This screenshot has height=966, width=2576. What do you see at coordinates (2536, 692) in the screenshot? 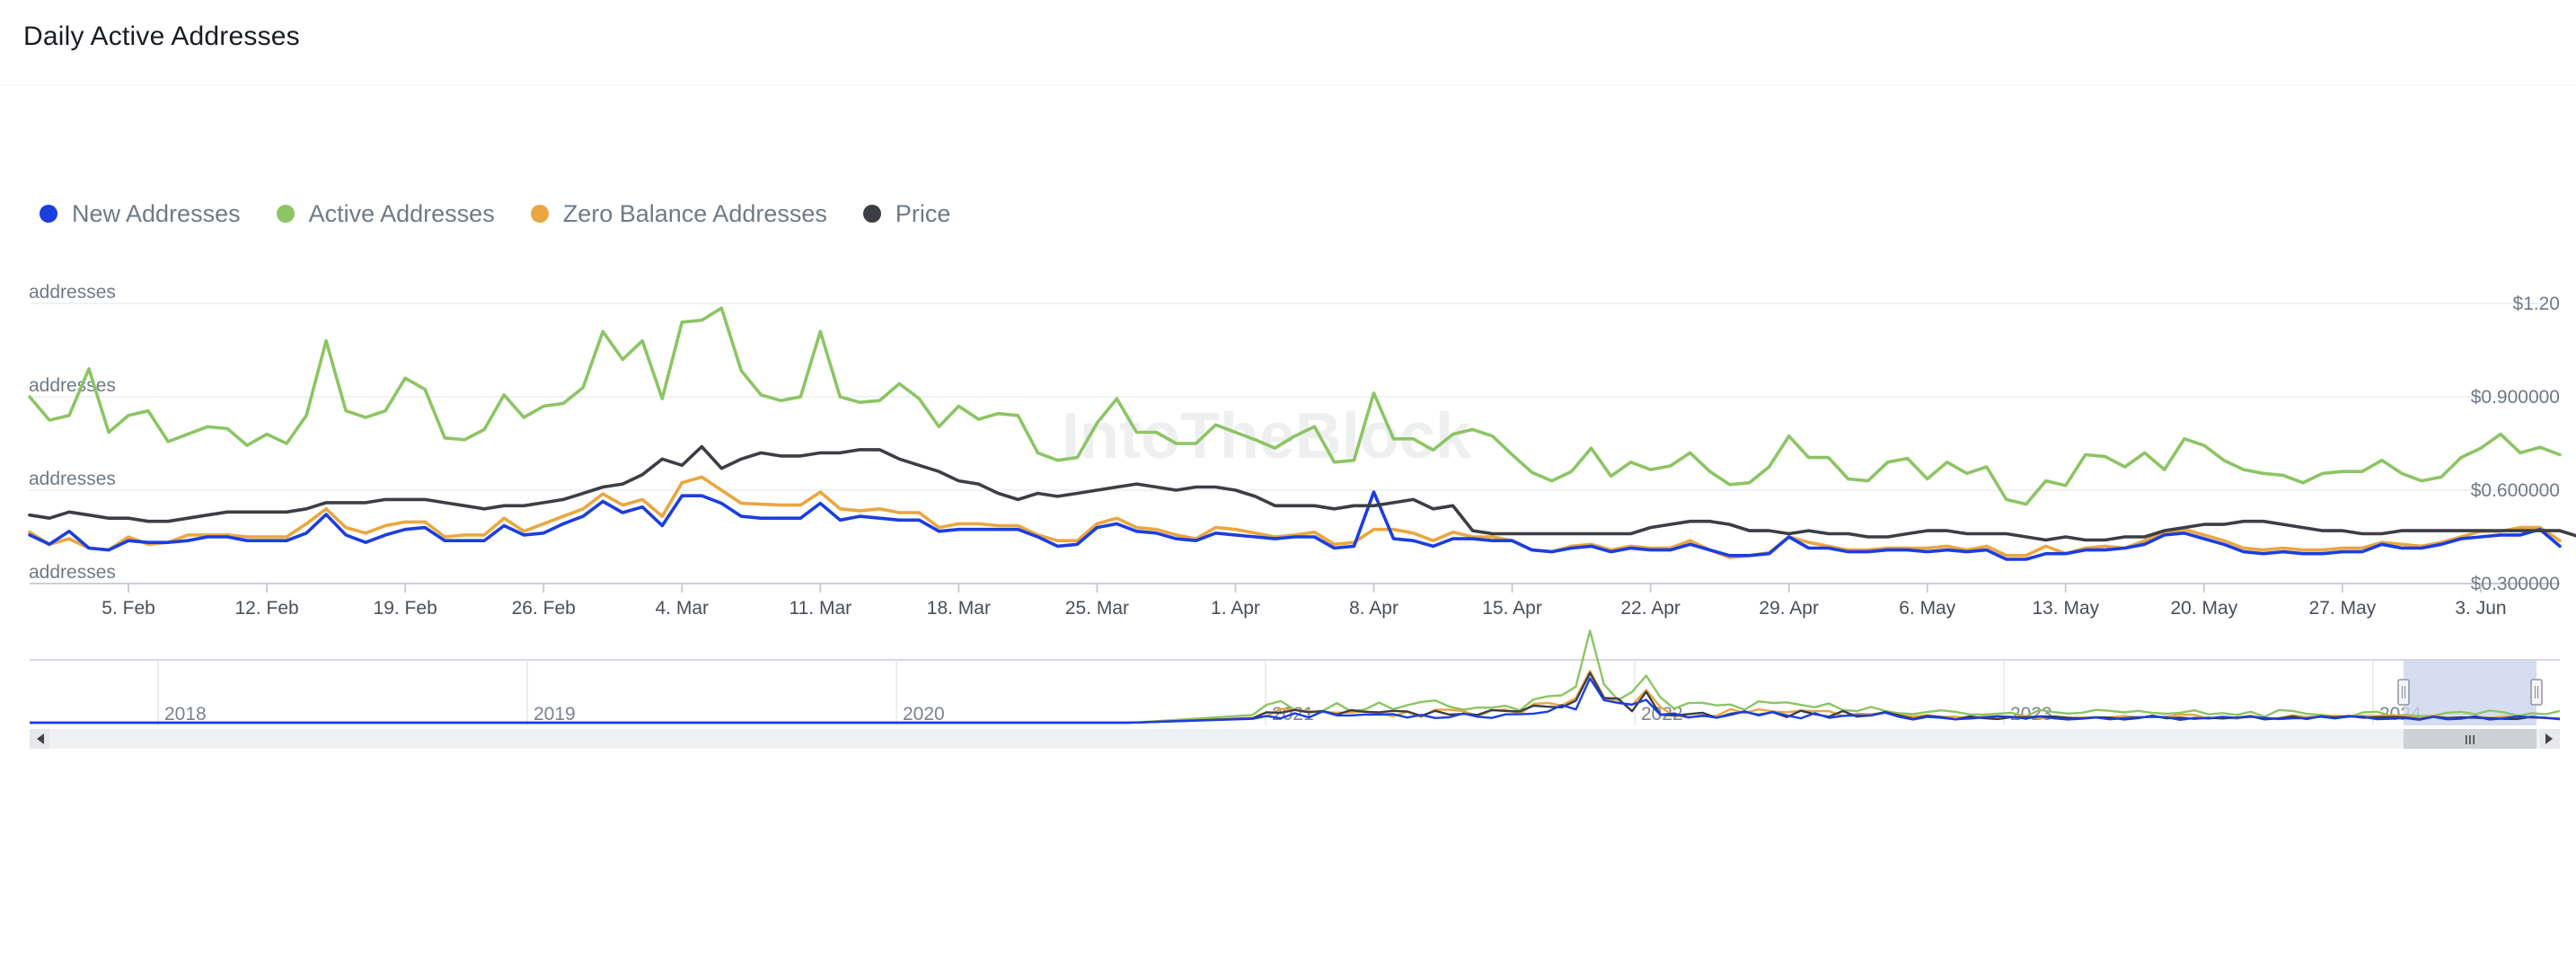
I see `navigator-right-handle` at bounding box center [2536, 692].